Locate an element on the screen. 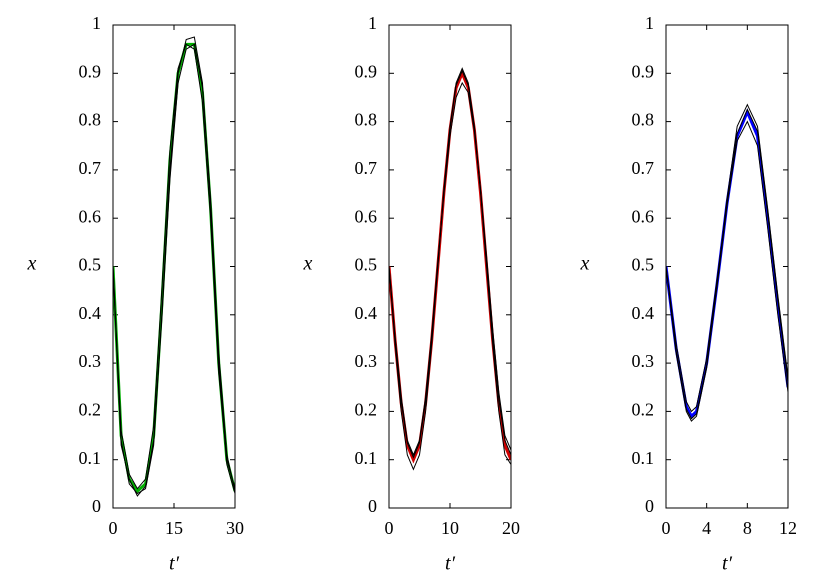  x-tick-label: 10 is located at coordinates (450, 528).